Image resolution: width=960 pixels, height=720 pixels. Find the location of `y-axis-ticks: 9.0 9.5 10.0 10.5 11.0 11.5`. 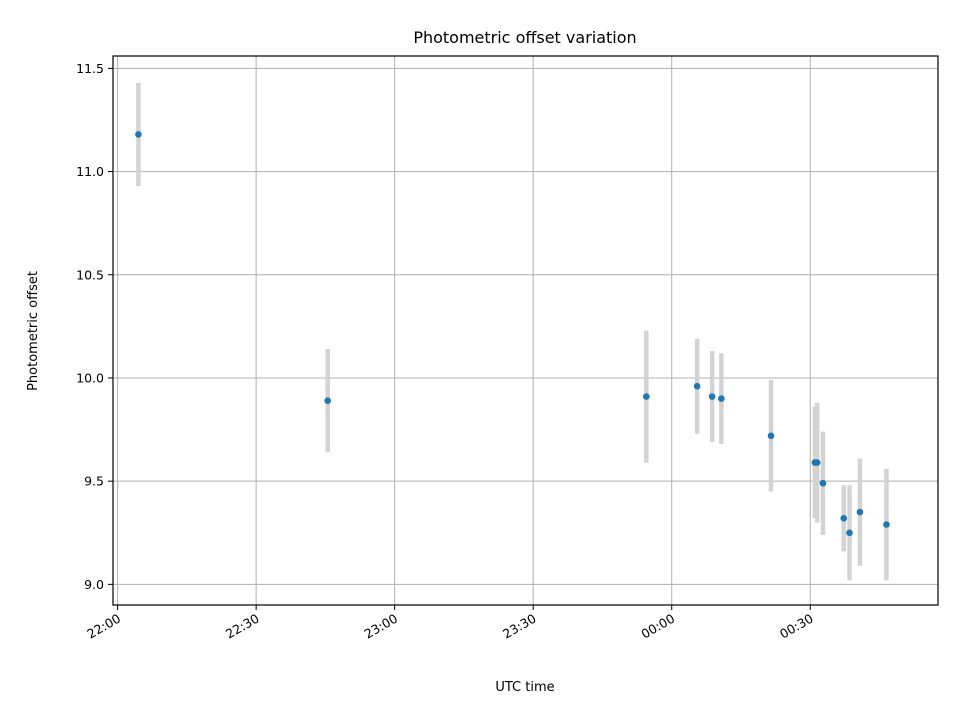

y-axis-ticks: 9.0 9.5 10.0 10.5 11.0 11.5 is located at coordinates (94, 326).